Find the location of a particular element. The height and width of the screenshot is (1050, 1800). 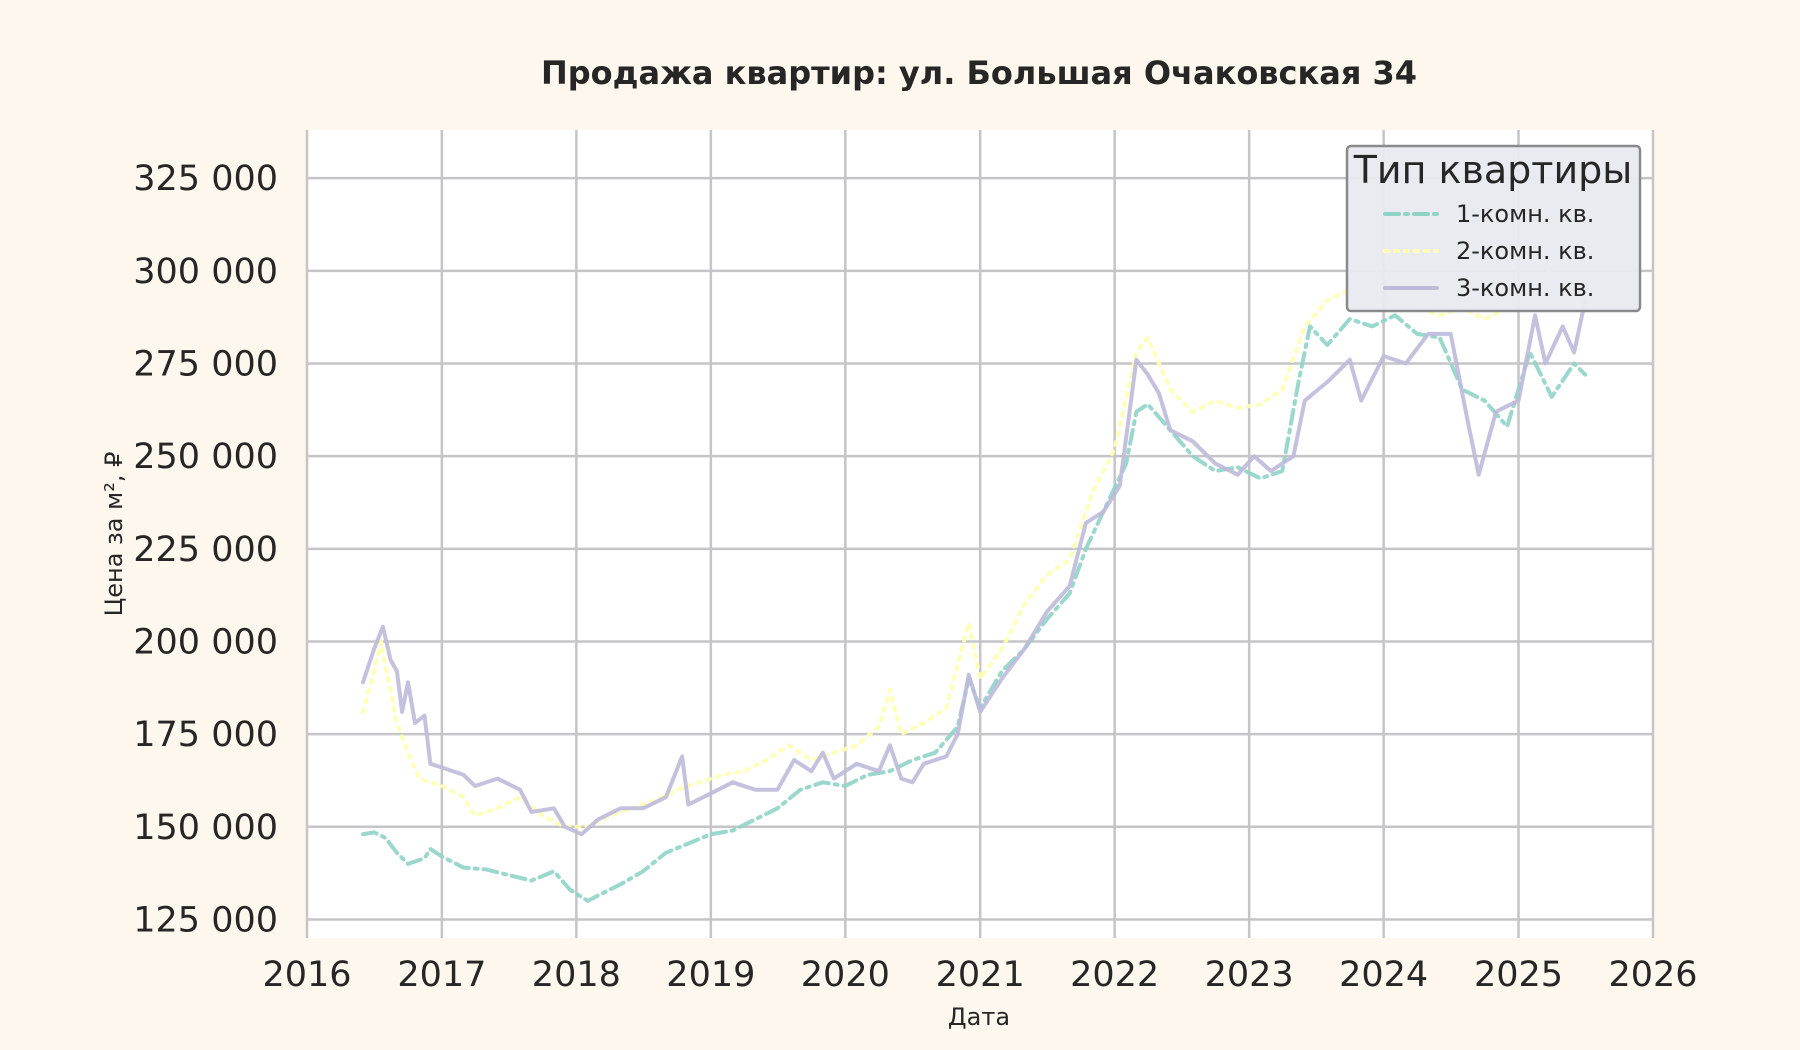

y-tick-label: 200 000 is located at coordinates (205, 642).